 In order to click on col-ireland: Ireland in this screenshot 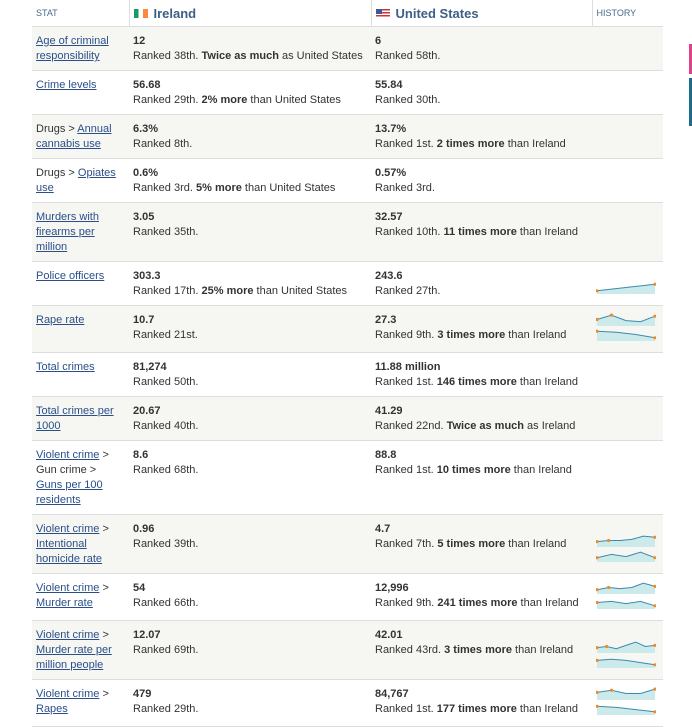, I will do `click(249, 13)`.